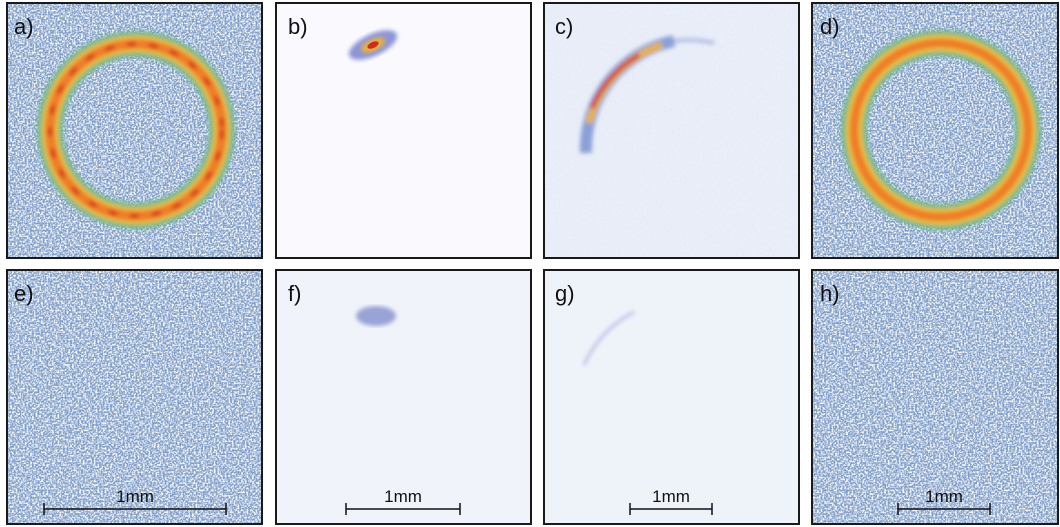 This screenshot has width=1060, height=527. I want to click on arc, so click(647, 94).